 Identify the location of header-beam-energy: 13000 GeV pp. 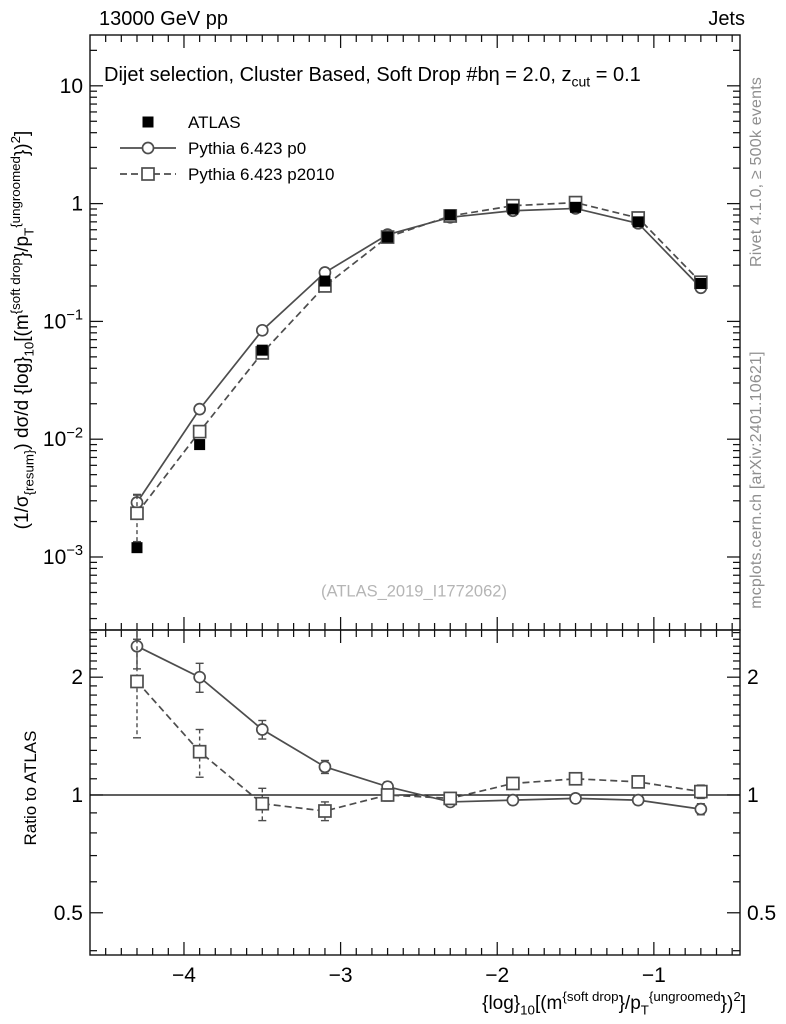
(163, 19).